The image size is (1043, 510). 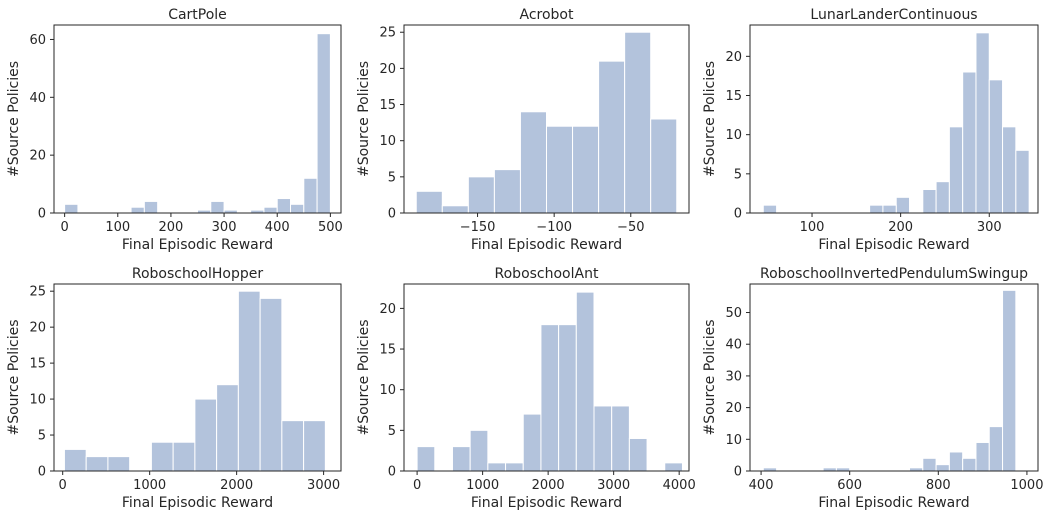 I want to click on x-tick-label: 400, so click(x=277, y=227).